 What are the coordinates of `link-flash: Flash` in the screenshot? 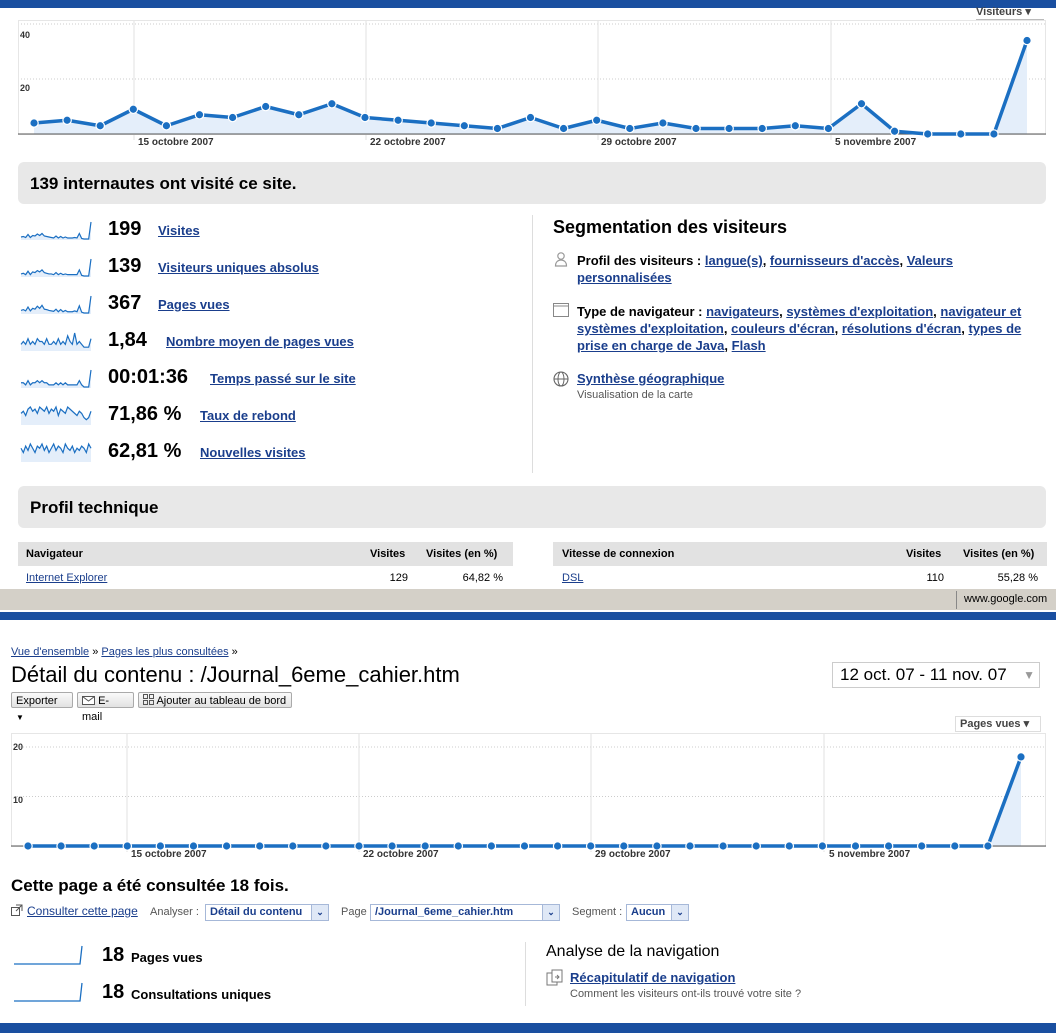 It's located at (748, 345).